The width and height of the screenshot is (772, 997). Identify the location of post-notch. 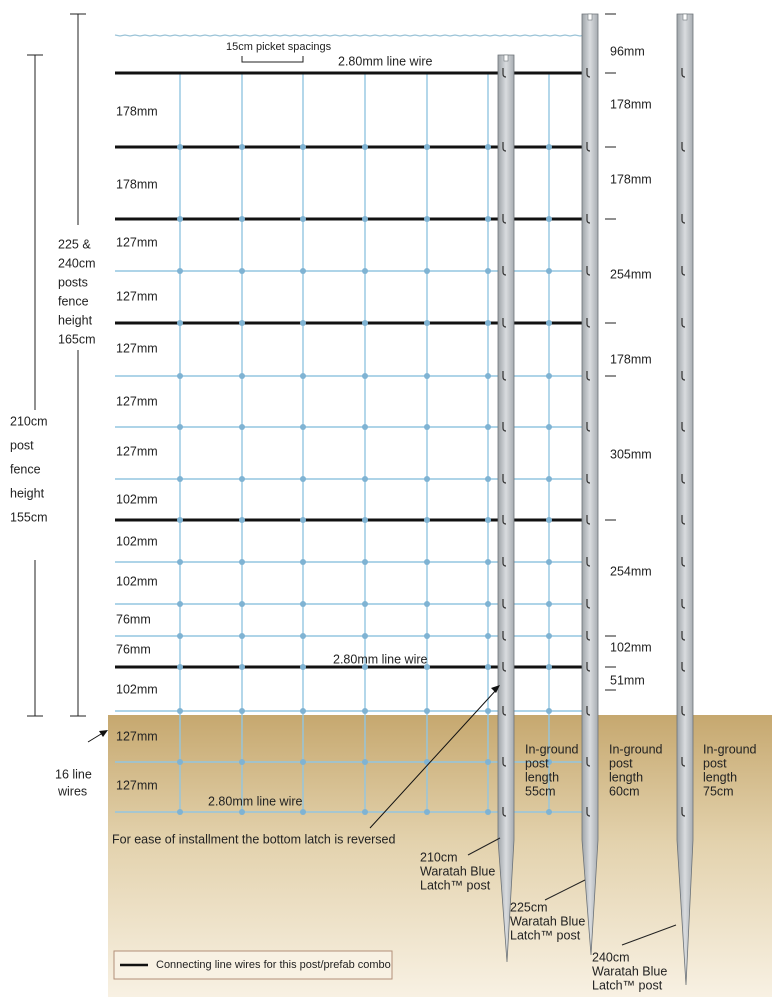
(590, 17).